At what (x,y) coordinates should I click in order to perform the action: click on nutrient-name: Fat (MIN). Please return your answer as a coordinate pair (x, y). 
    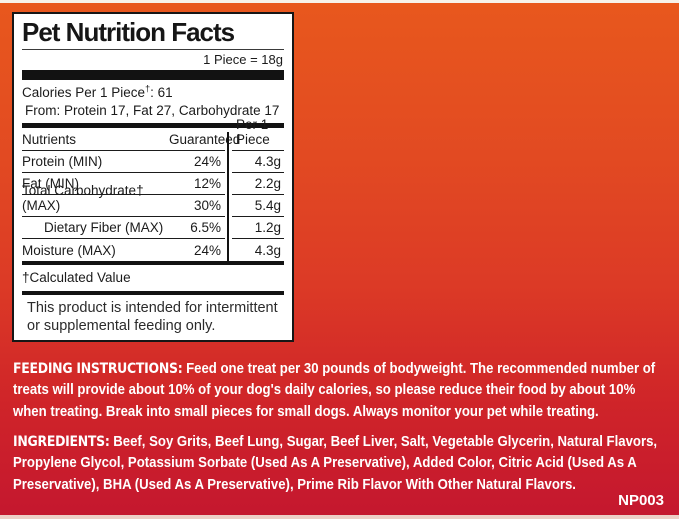
    Looking at the image, I should click on (50, 184).